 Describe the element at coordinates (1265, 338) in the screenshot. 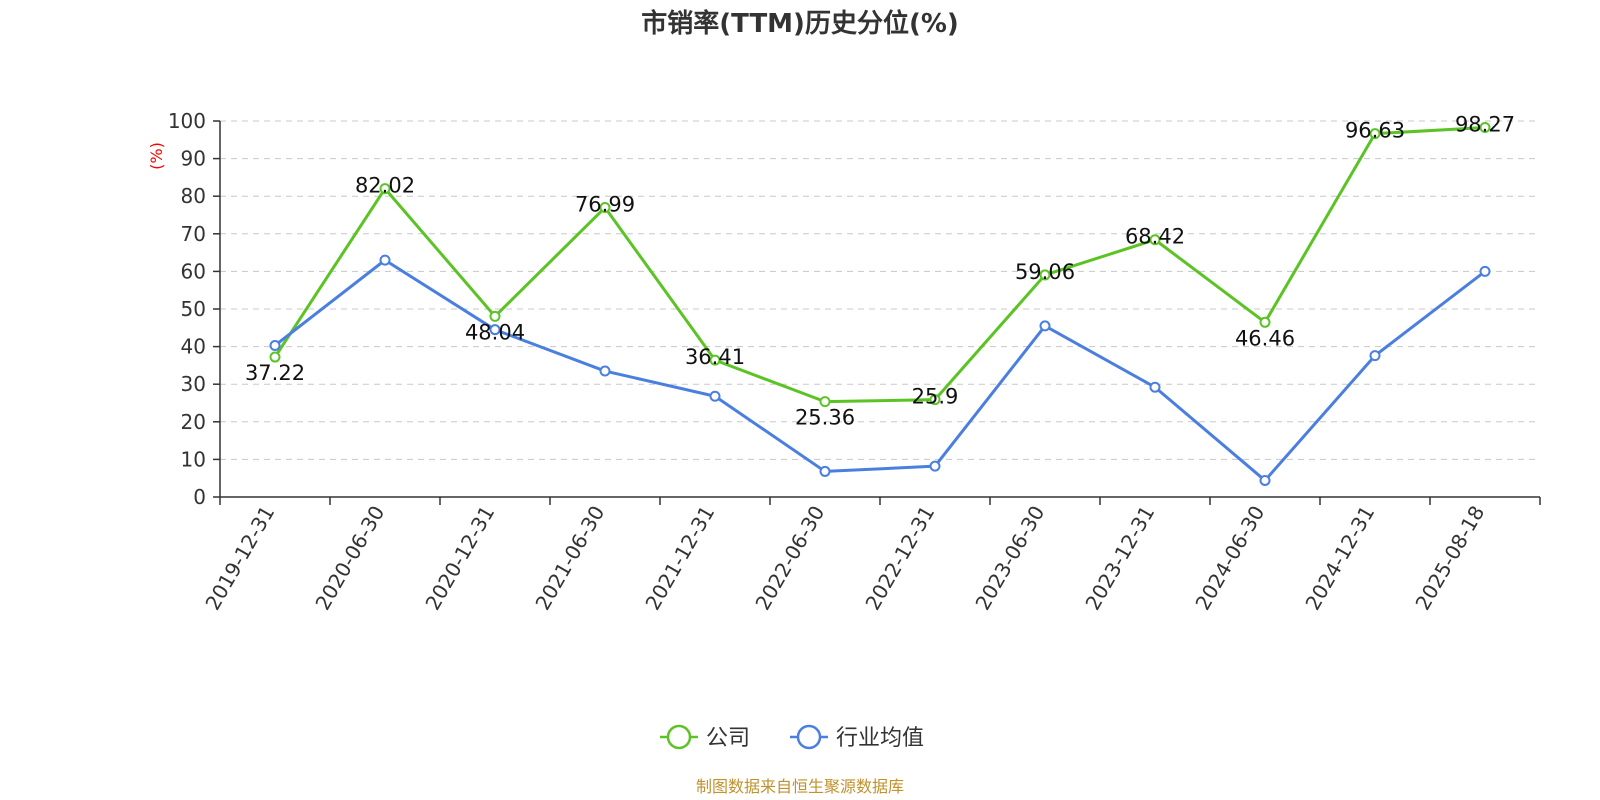

I see `data-label: 46.46` at that location.